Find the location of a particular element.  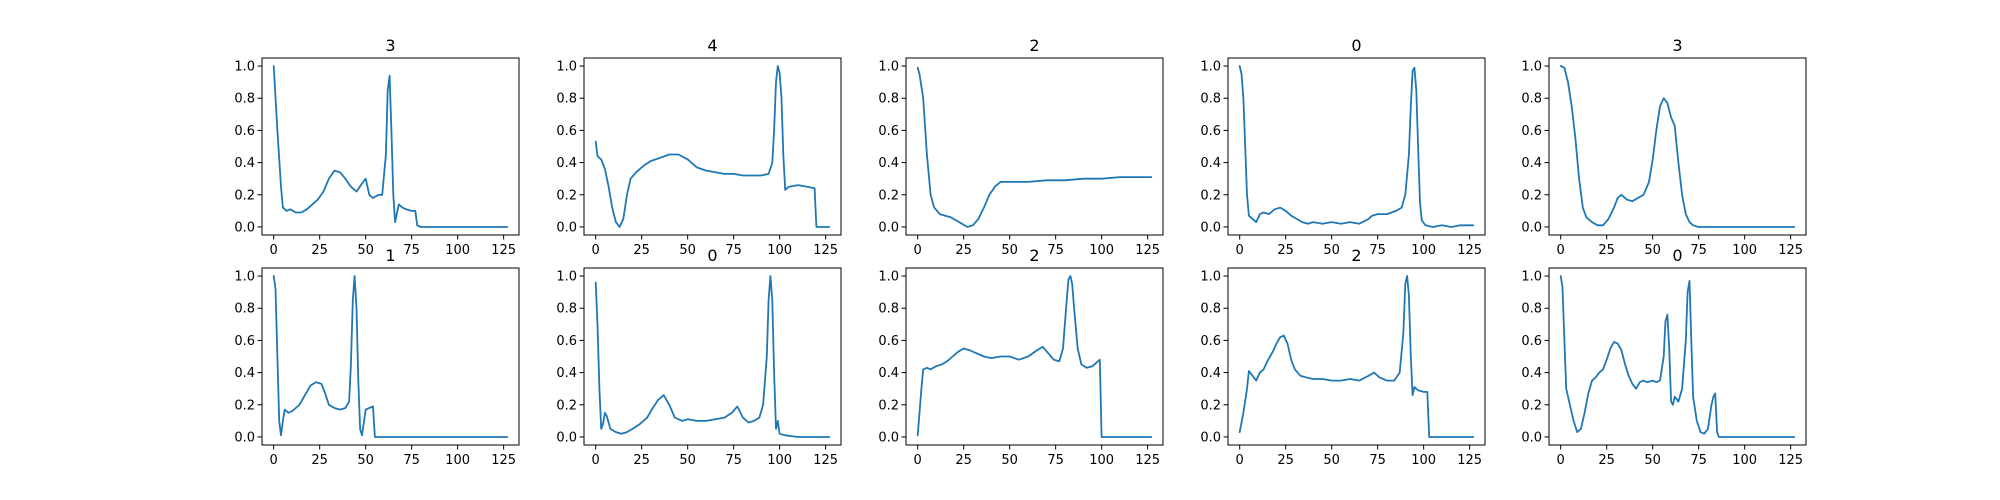

subplot-1: 3 0 25 50 75 100 125 0.0 0.2 0.4 0.6 0.8 1.0 is located at coordinates (377, 147).